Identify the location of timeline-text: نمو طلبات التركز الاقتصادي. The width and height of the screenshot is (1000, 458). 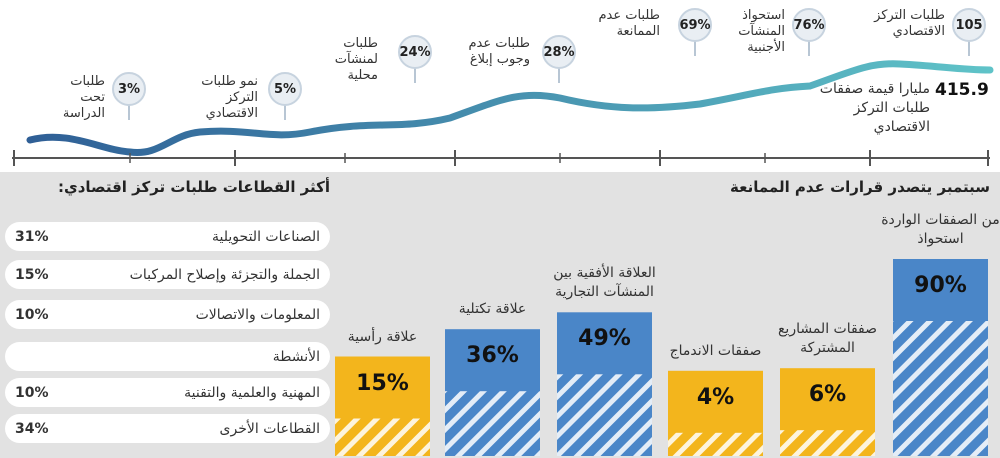
(229, 97).